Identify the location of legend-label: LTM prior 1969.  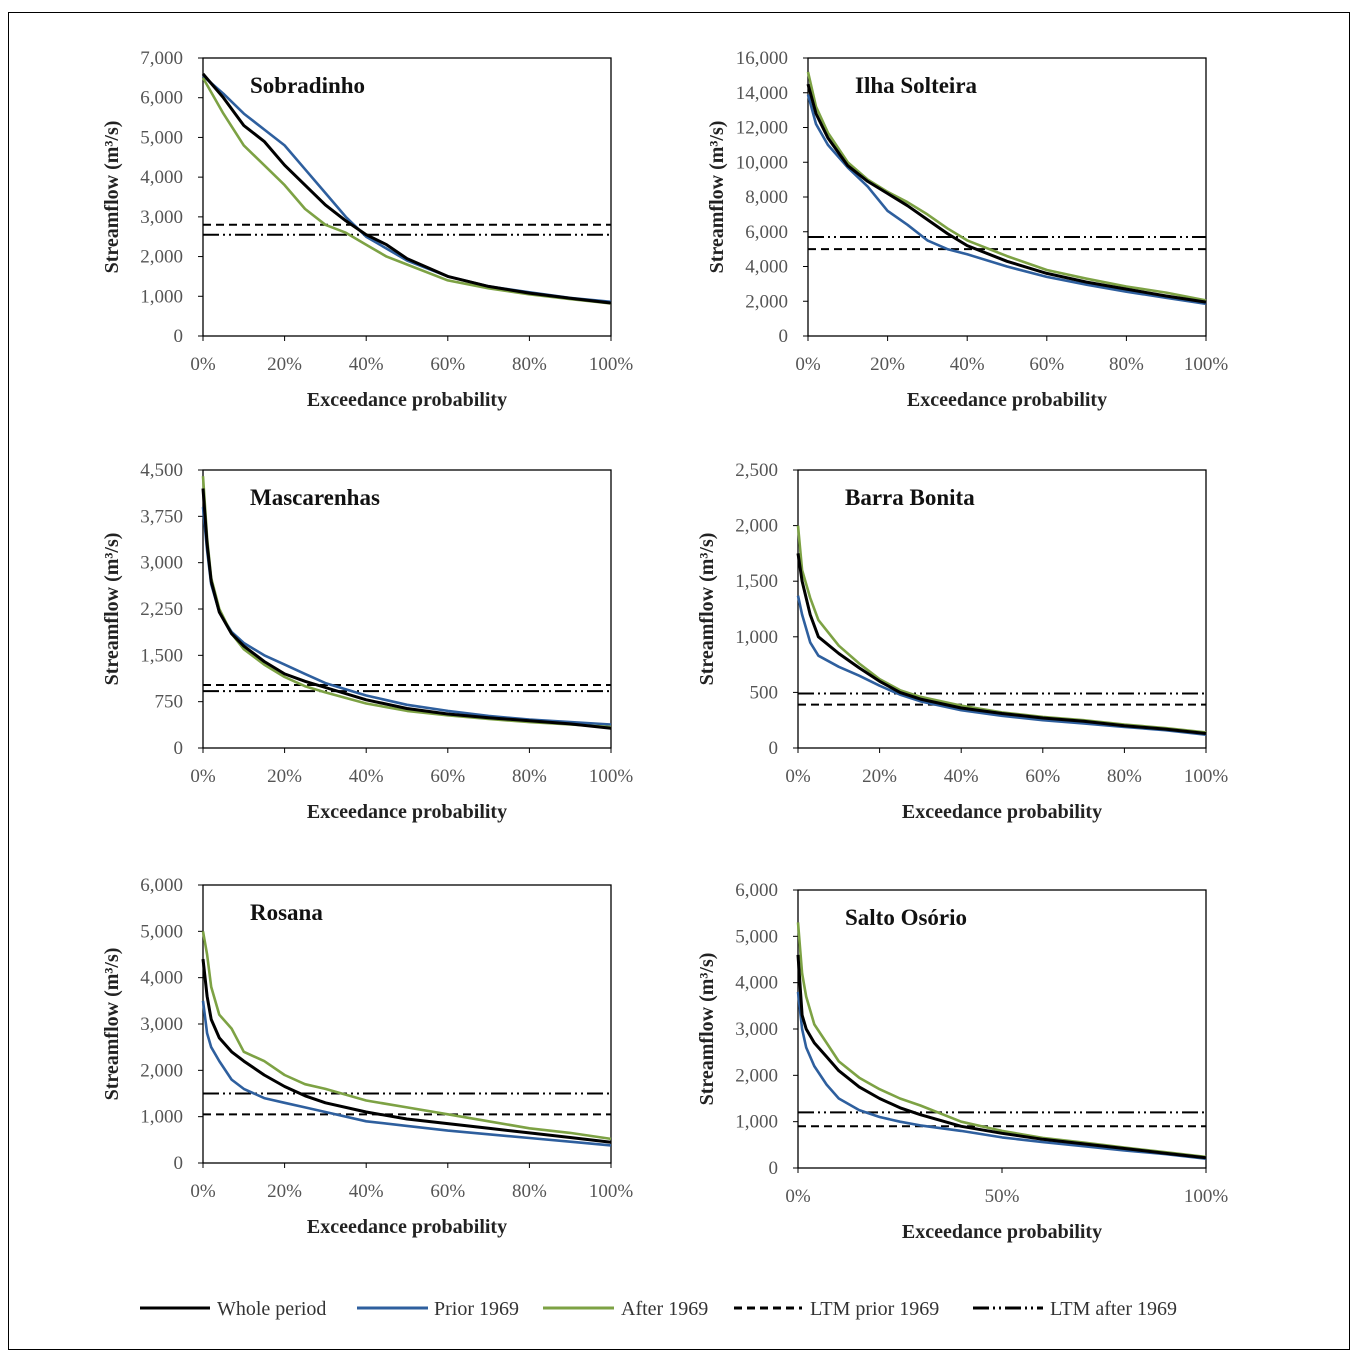
(874, 1309).